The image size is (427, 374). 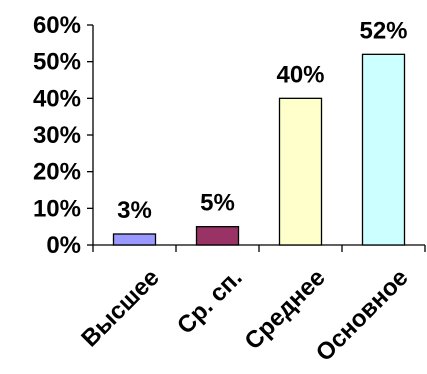 I want to click on data-label: 52%, so click(x=383, y=30).